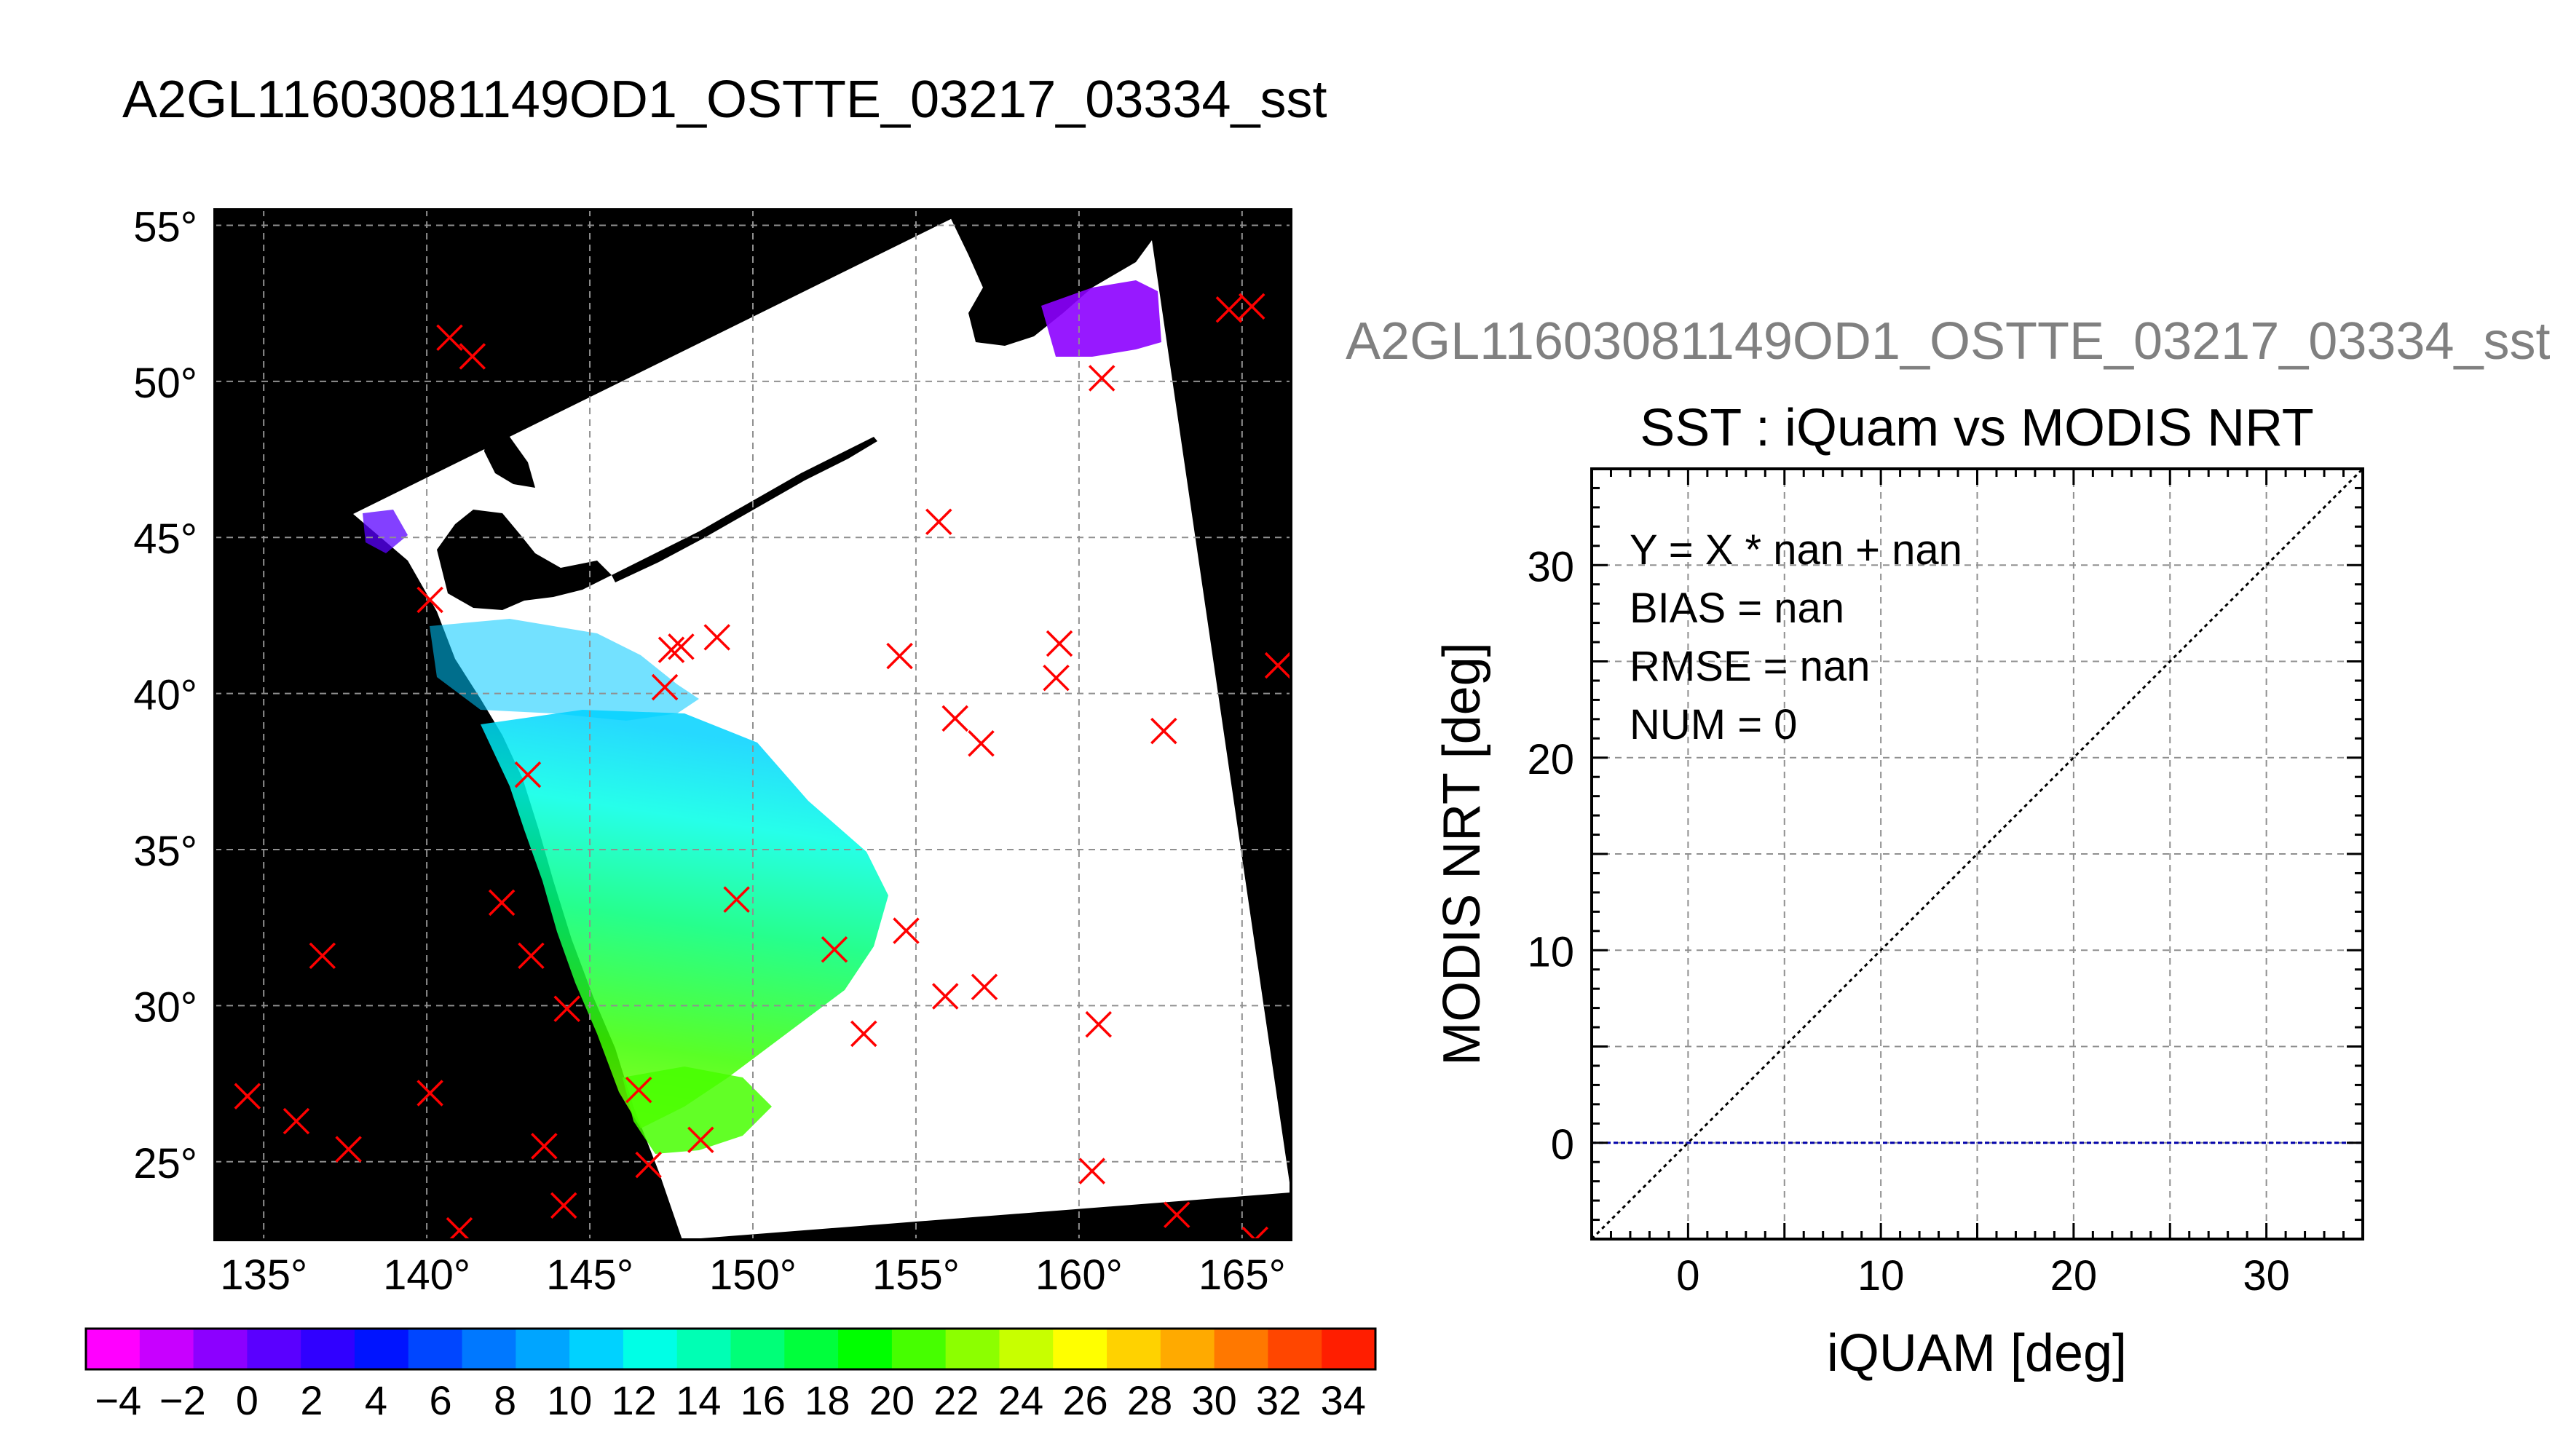 Image resolution: width=2555 pixels, height=1456 pixels. What do you see at coordinates (165, 226) in the screenshot?
I see `map-lat-tick-label: 55°` at bounding box center [165, 226].